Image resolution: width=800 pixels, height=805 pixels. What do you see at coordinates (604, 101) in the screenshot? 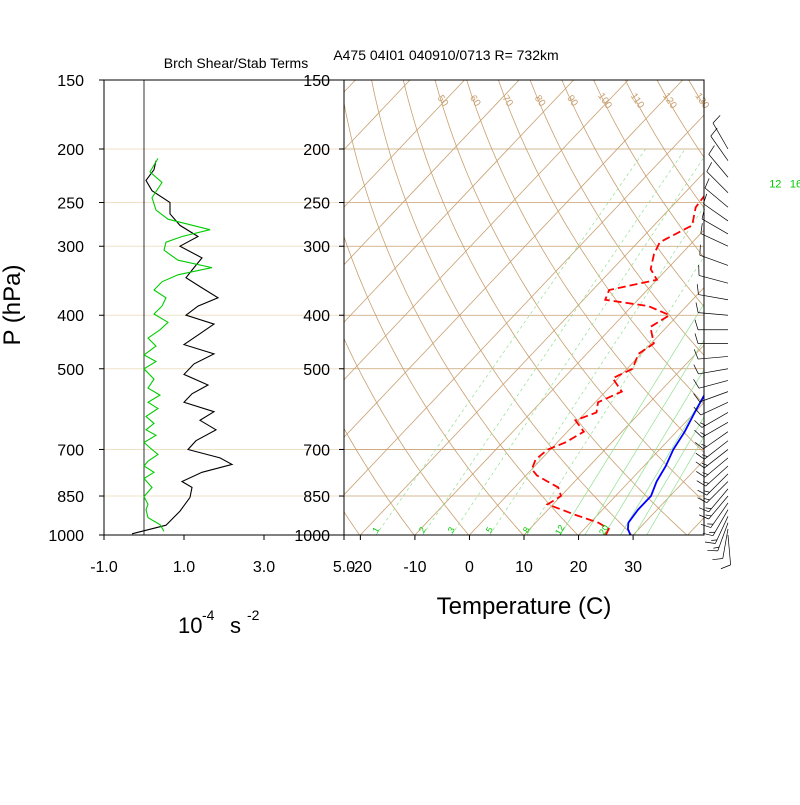
I see `dry-adiabat-label: 100` at bounding box center [604, 101].